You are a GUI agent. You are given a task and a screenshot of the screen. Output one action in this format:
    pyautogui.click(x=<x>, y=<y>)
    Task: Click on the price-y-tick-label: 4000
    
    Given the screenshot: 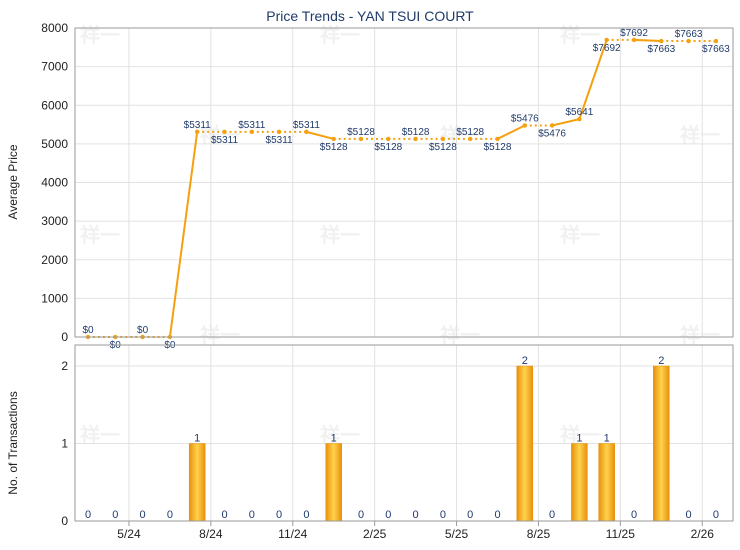 What is the action you would take?
    pyautogui.click(x=54, y=183)
    